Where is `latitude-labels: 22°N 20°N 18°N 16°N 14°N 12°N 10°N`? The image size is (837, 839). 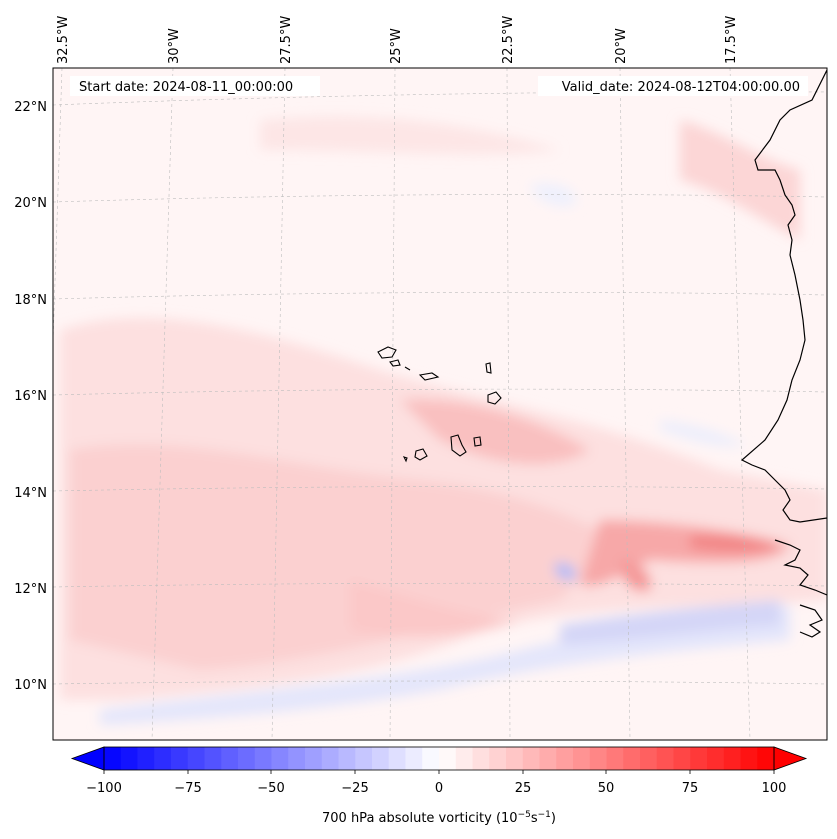 latitude-labels: 22°N 20°N 18°N 16°N 14°N 12°N 10°N is located at coordinates (30, 396).